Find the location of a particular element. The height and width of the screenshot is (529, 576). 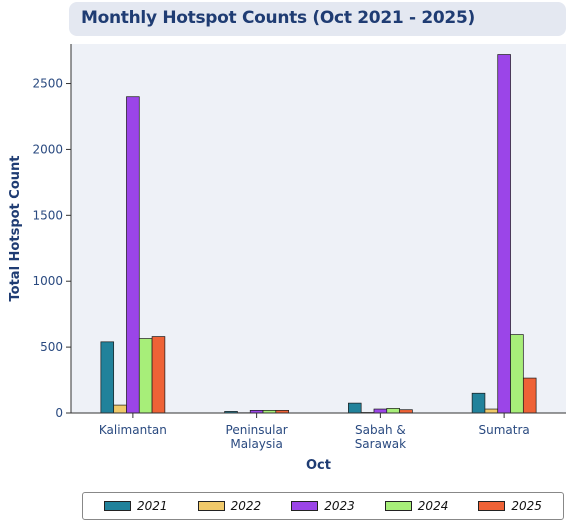

legend-label: 2024 is located at coordinates (433, 506).